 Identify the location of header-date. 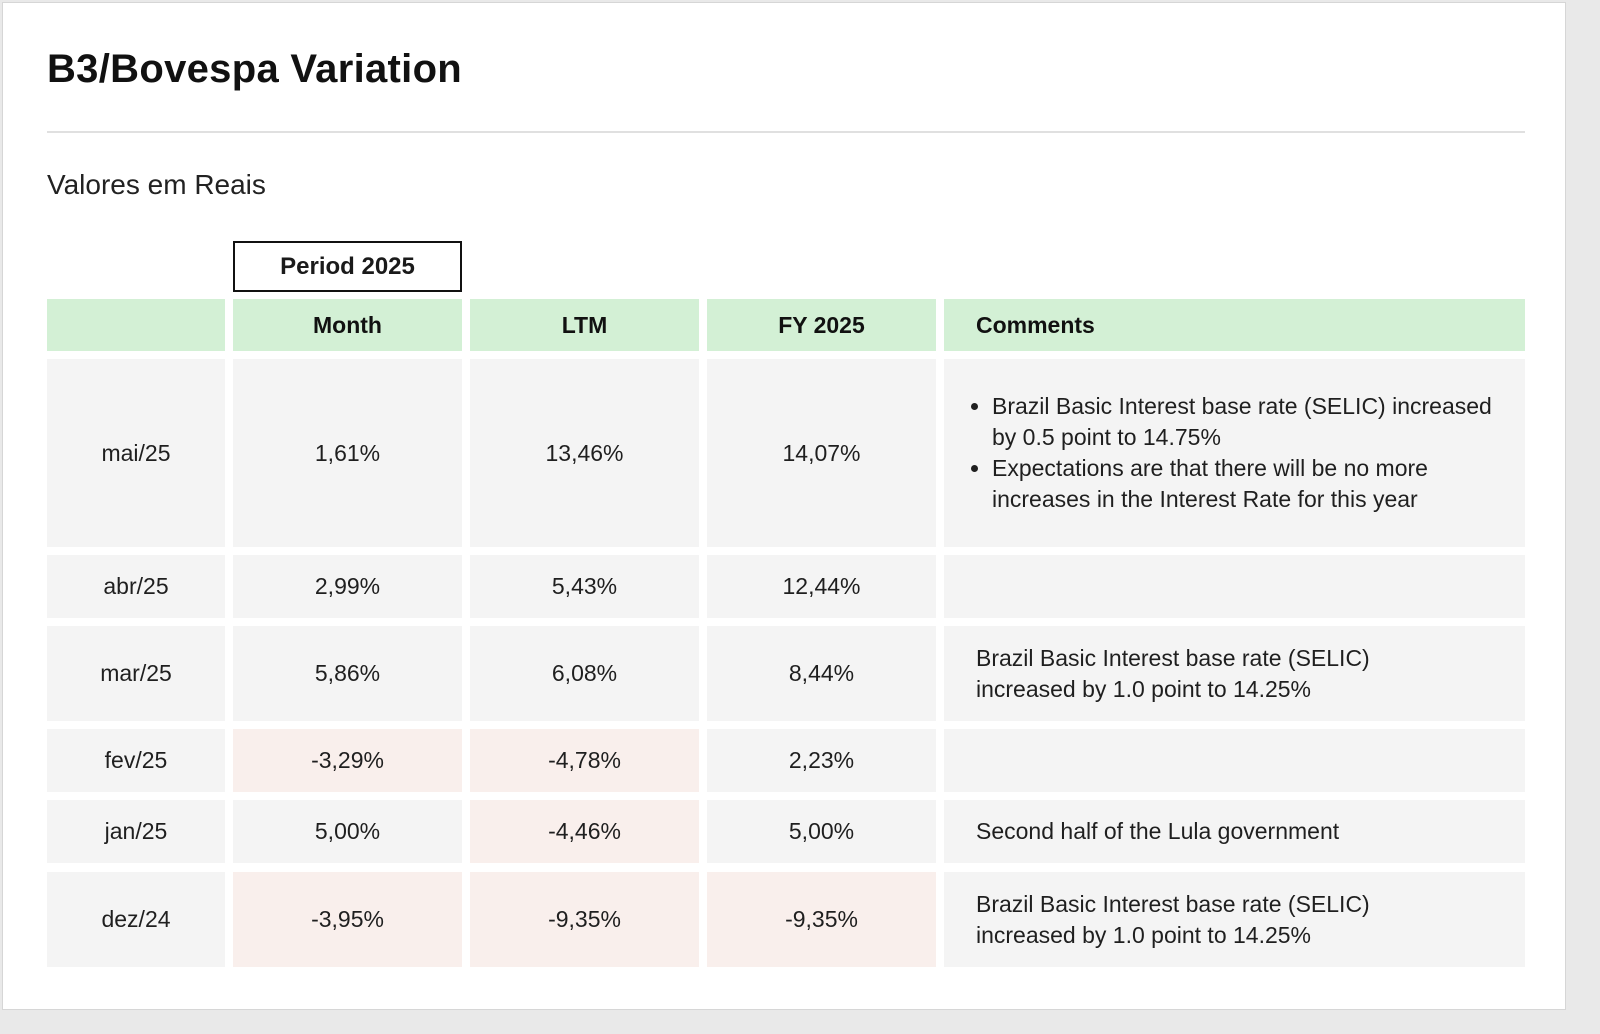
(136, 325).